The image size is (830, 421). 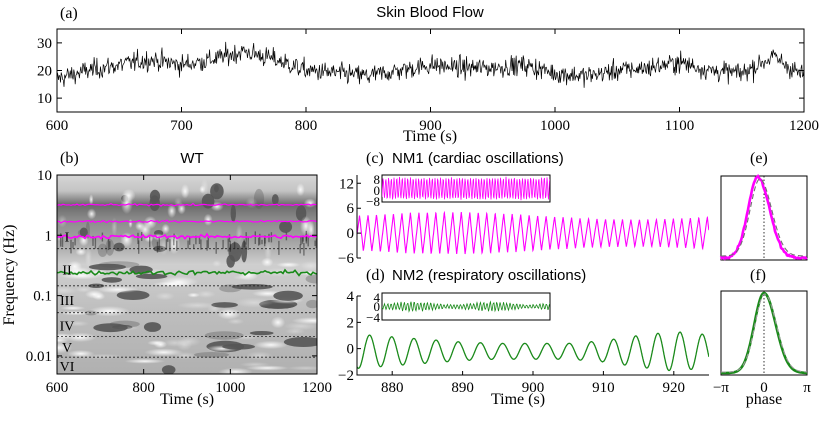 What do you see at coordinates (373, 317) in the screenshot?
I see `panel-d-inset-tick-2: −4` at bounding box center [373, 317].